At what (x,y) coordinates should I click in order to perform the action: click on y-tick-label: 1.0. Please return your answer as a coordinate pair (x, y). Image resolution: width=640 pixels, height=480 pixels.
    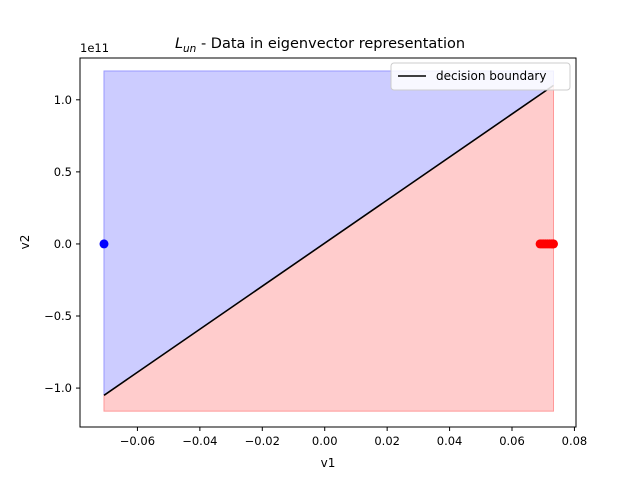
    Looking at the image, I should click on (63, 100).